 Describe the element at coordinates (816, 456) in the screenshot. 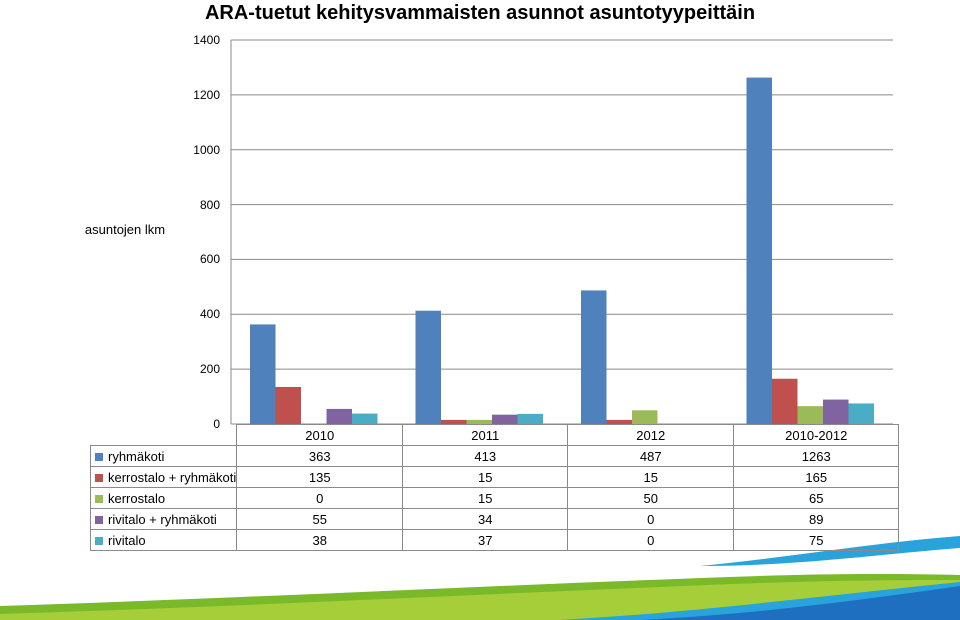

I see `data-value: 1263` at that location.